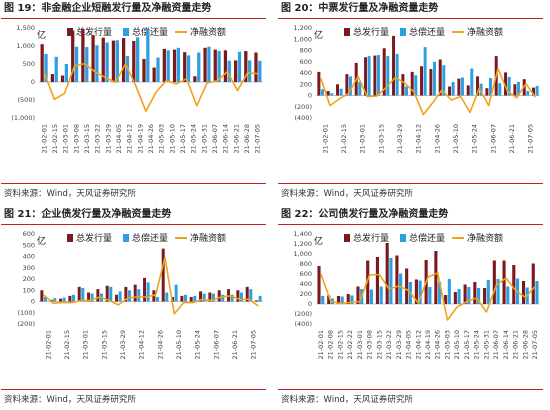  What do you see at coordinates (360, 8) in the screenshot?
I see `panel-title-text: 图 20：中票发行量及净融资量走势` at bounding box center [360, 8].